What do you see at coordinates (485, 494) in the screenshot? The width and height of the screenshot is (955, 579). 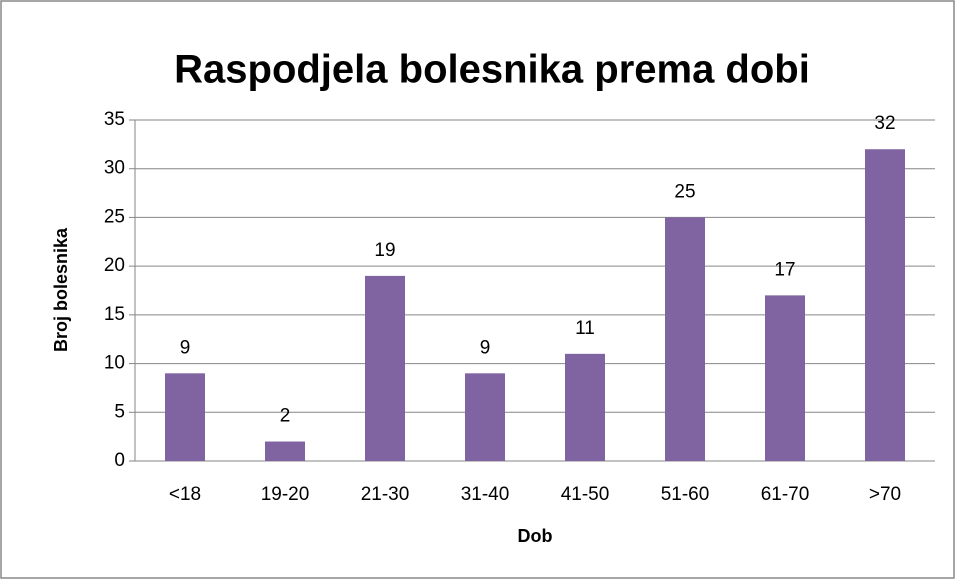 I see `x-tick-label: 31-40` at bounding box center [485, 494].